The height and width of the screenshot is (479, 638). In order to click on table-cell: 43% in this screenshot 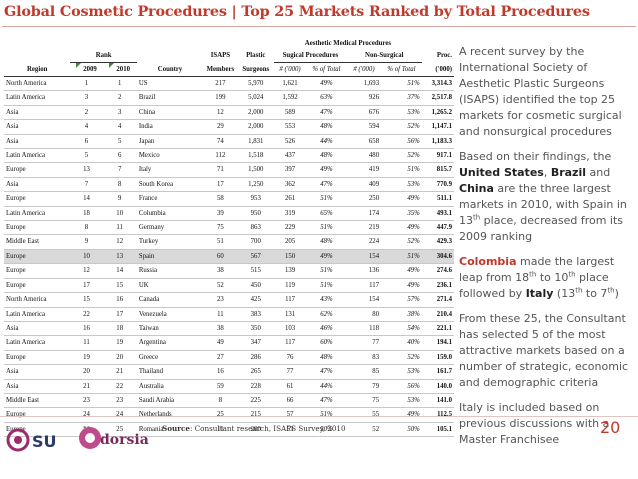, I will do `click(326, 300)`.